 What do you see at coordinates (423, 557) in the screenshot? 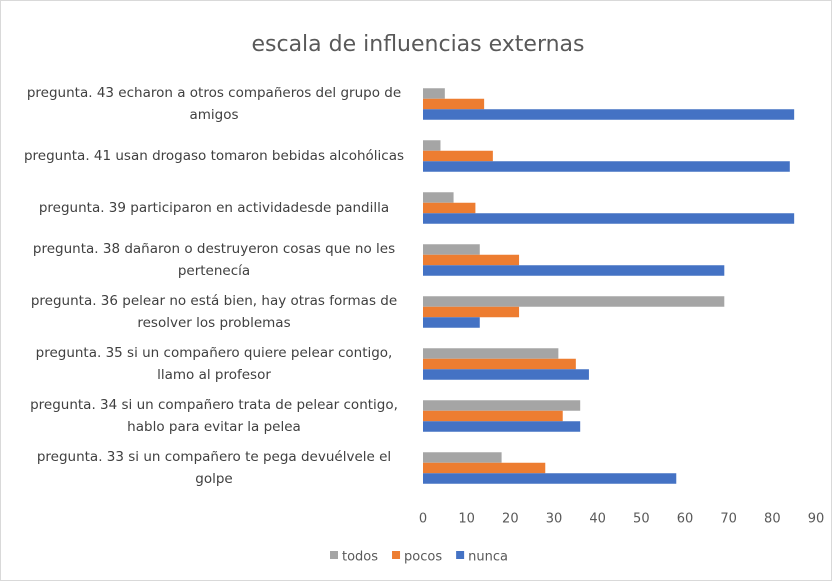
I see `legend-label: pocos` at bounding box center [423, 557].